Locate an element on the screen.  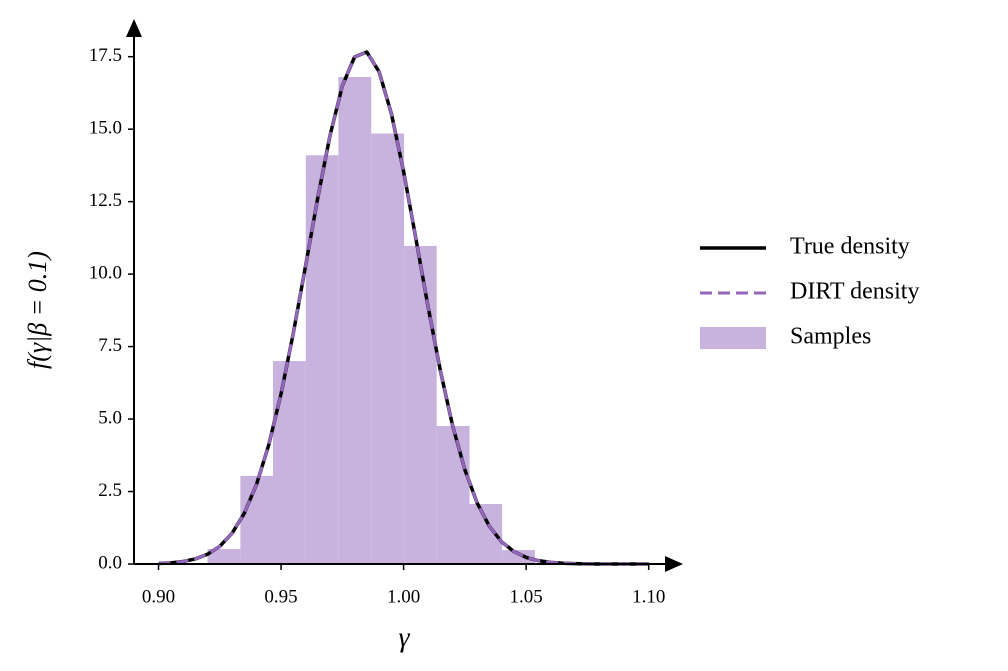
y-tick-label: 0.0 is located at coordinates (110, 562).